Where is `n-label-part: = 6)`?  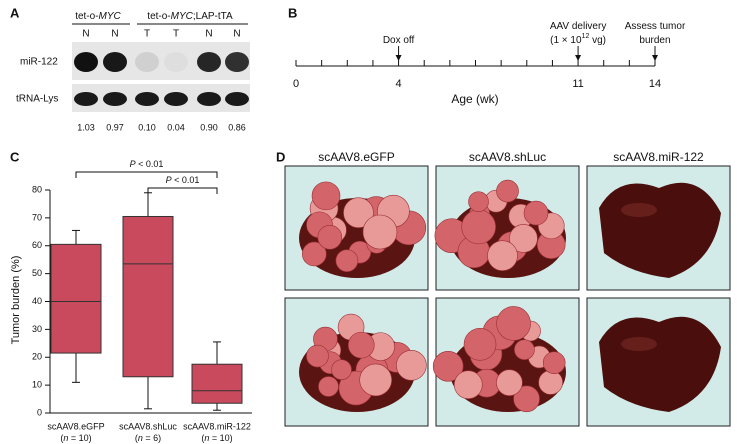 n-label-part: = 6) is located at coordinates (152, 438).